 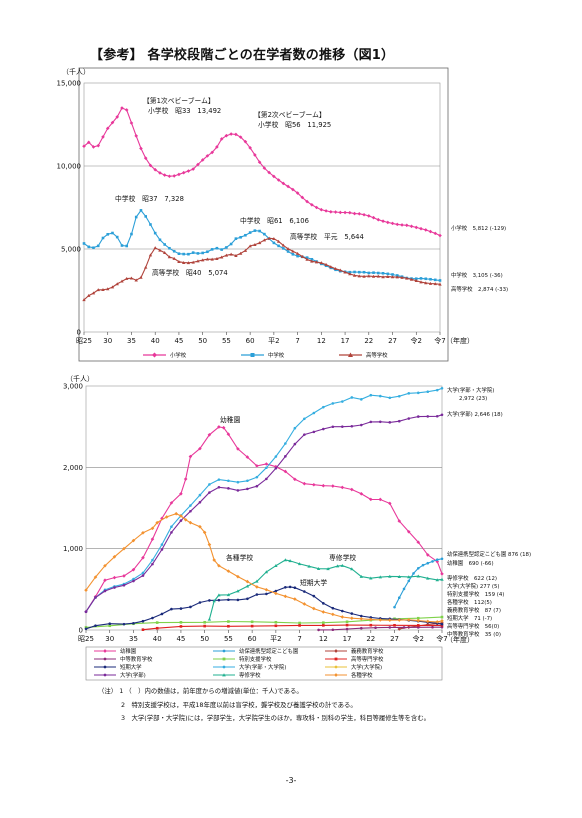 I want to click on chart2-end-univ-all: 大学(学部・大学院), so click(x=470, y=390).